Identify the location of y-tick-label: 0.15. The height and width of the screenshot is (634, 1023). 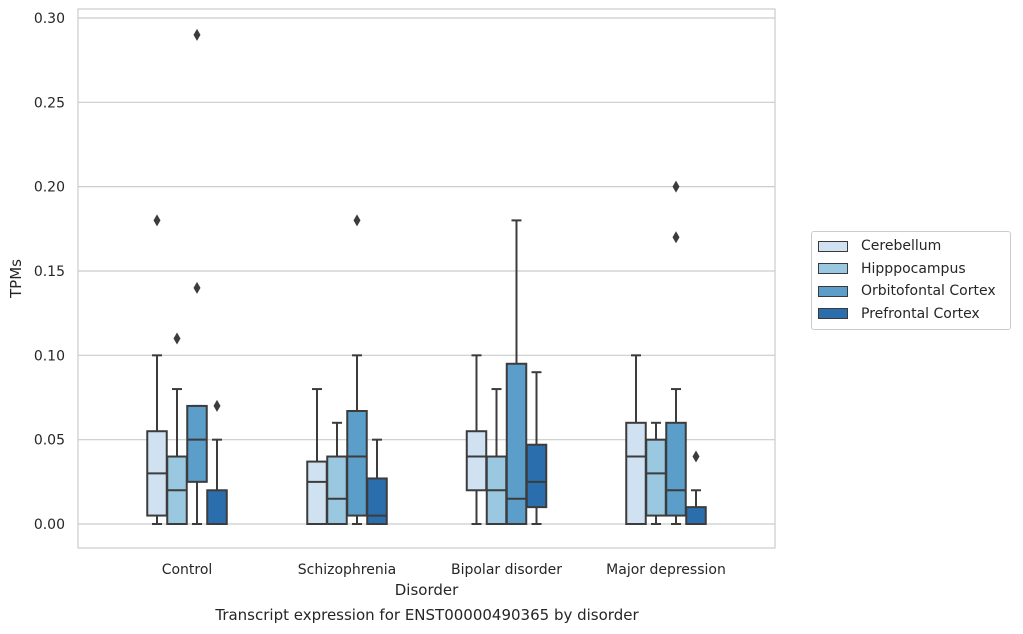
(49, 272).